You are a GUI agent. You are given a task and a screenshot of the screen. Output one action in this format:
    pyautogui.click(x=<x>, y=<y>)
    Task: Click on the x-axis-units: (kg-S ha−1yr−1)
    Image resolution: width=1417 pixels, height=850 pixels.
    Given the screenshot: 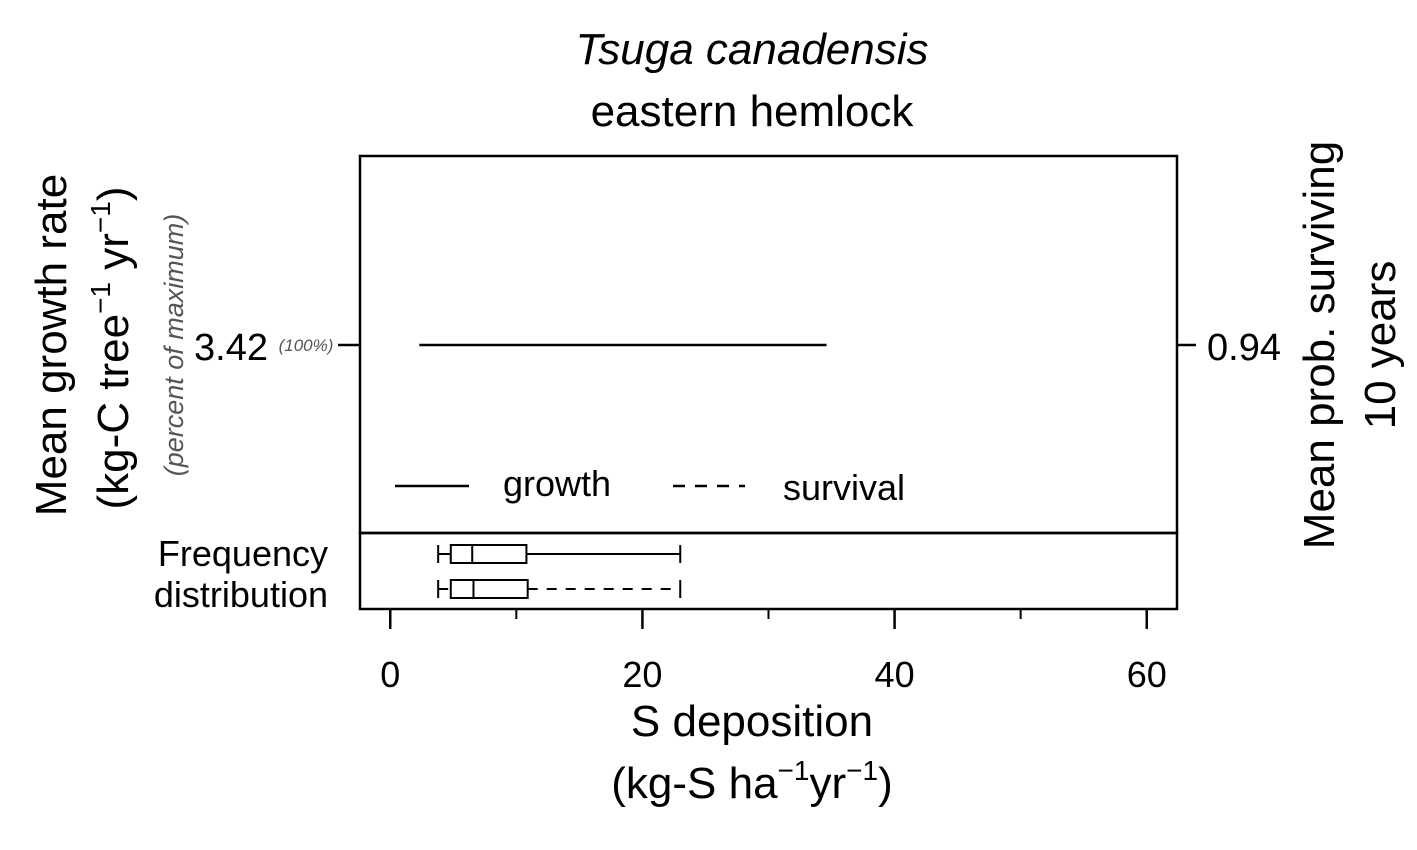 What is the action you would take?
    pyautogui.click(x=751, y=781)
    